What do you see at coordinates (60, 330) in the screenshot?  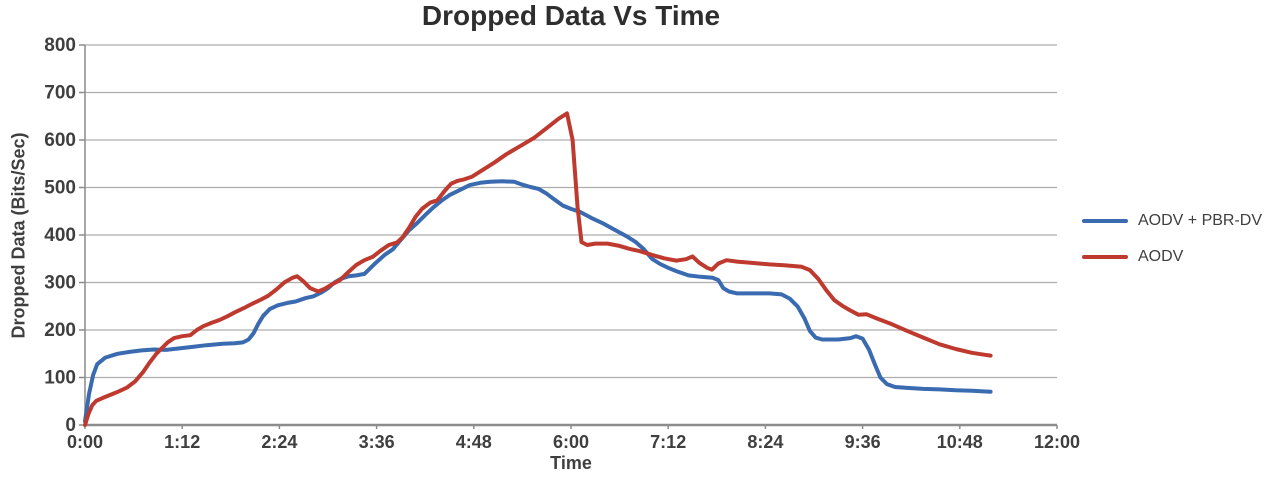 I see `y-tick-label: 200` at bounding box center [60, 330].